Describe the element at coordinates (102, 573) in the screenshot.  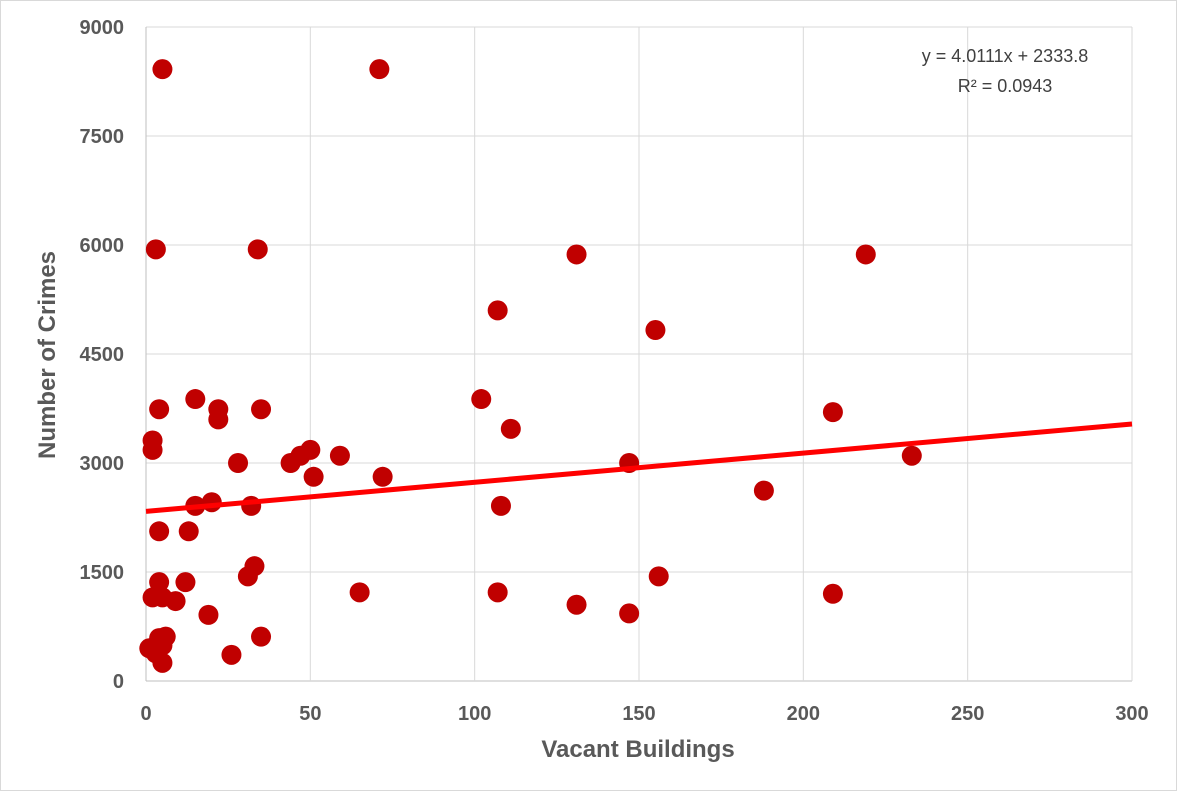
I see `y-tick-label: 1500` at that location.